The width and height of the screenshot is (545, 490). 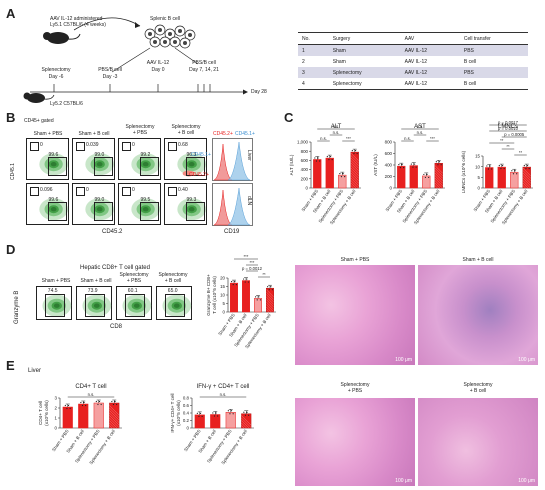 I want to click on flow-plot: 0.039 99.0, so click(x=93, y=159).